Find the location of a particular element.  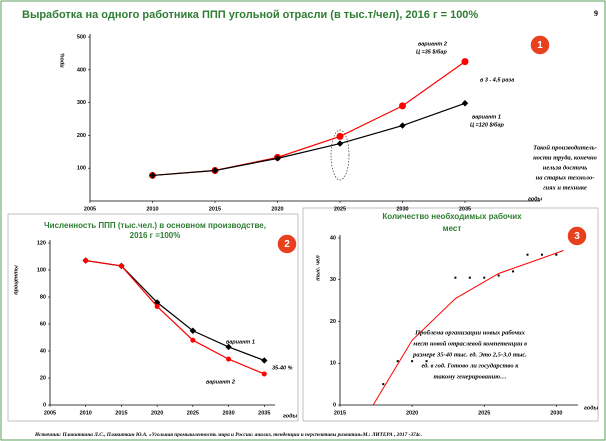

badge-label: 2 is located at coordinates (287, 244).